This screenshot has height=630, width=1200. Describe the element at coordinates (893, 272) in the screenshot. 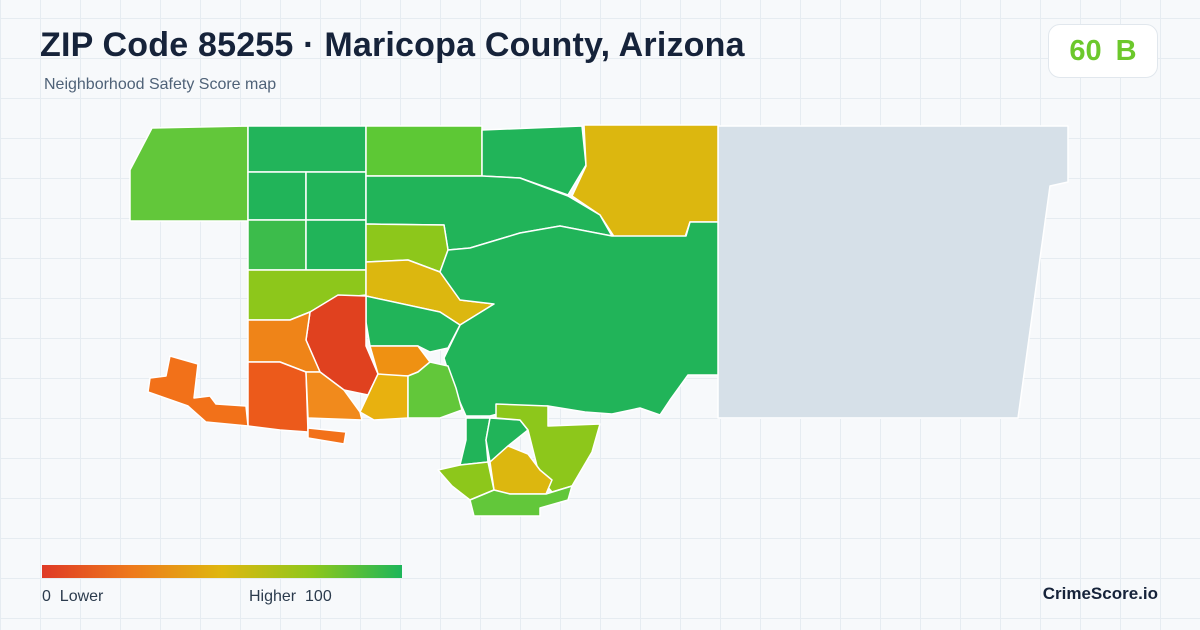

I see `map-region-no-data` at that location.